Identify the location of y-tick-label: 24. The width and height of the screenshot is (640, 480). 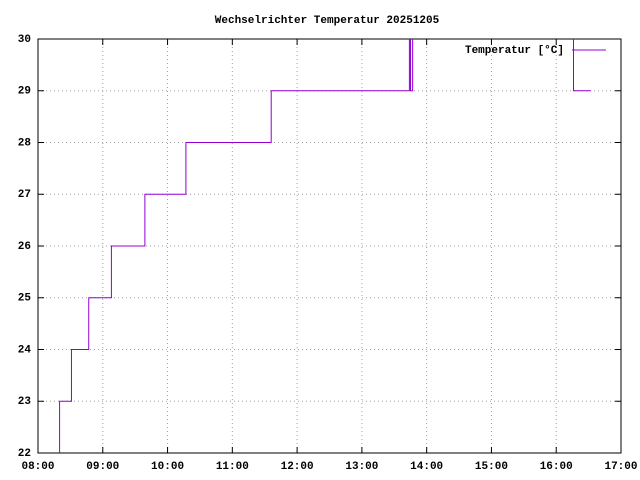
(25, 350).